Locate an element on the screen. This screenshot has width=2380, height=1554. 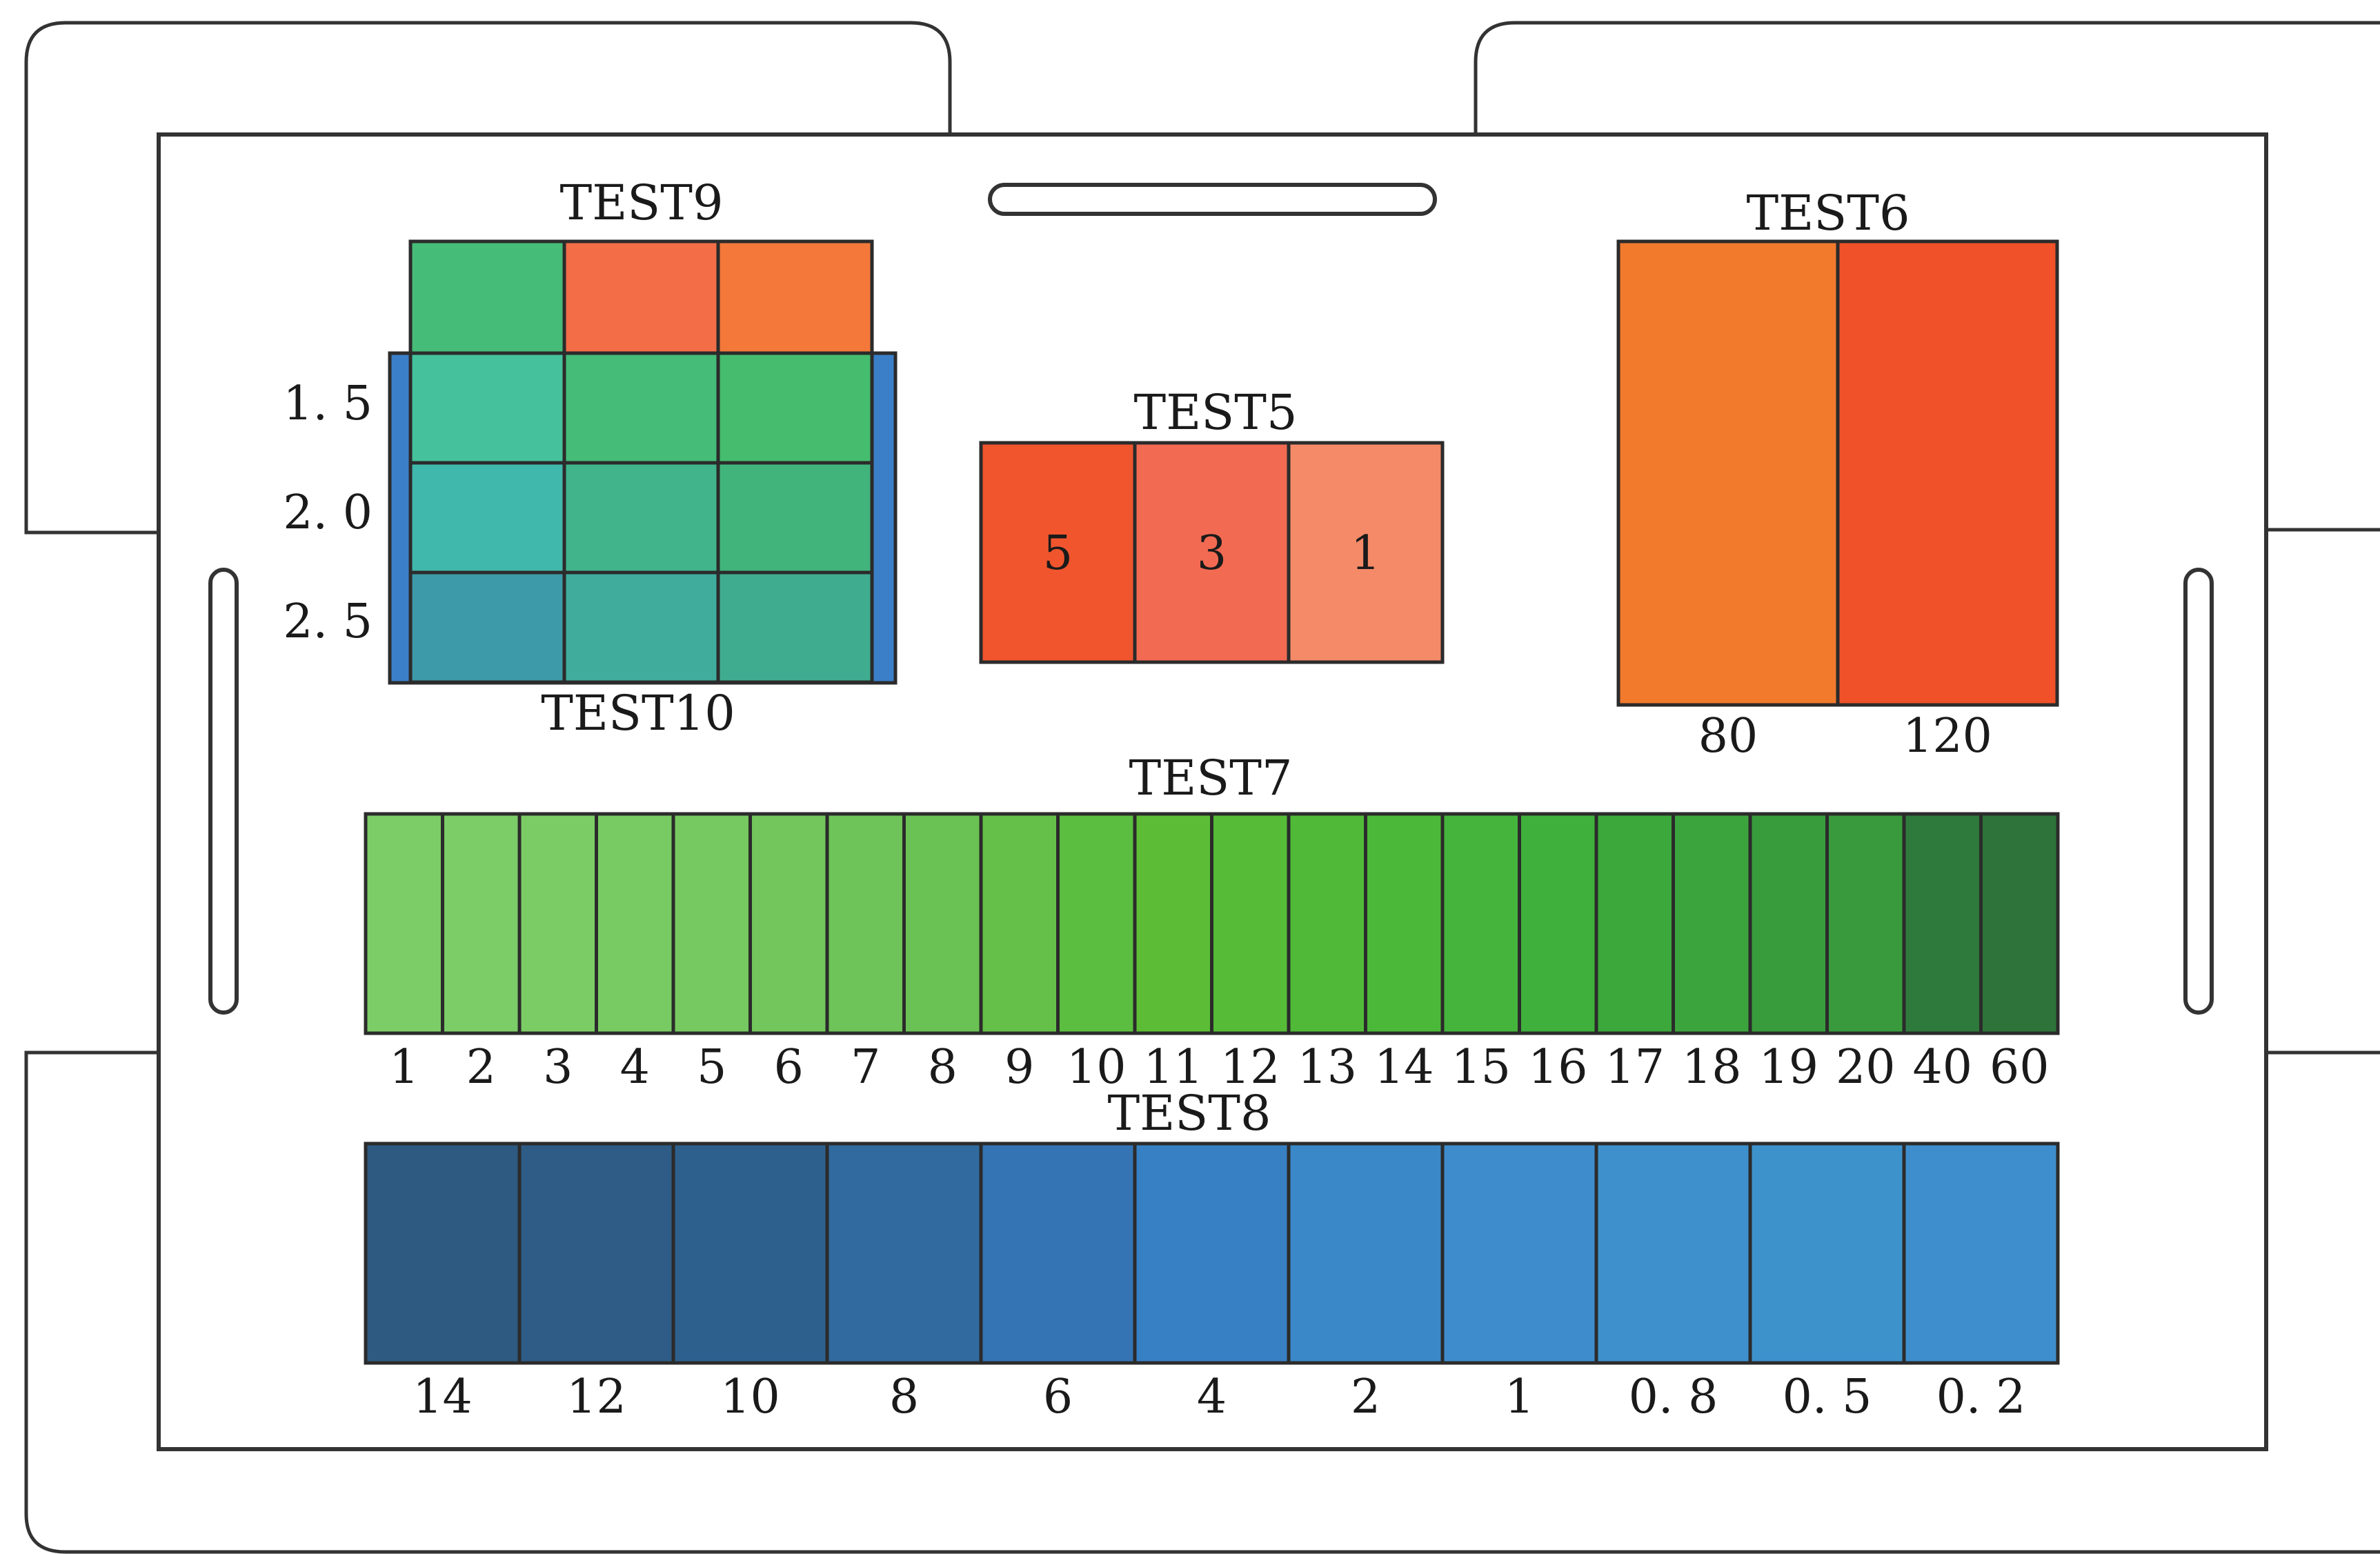
test7-label-15: 15 is located at coordinates (1481, 1067).